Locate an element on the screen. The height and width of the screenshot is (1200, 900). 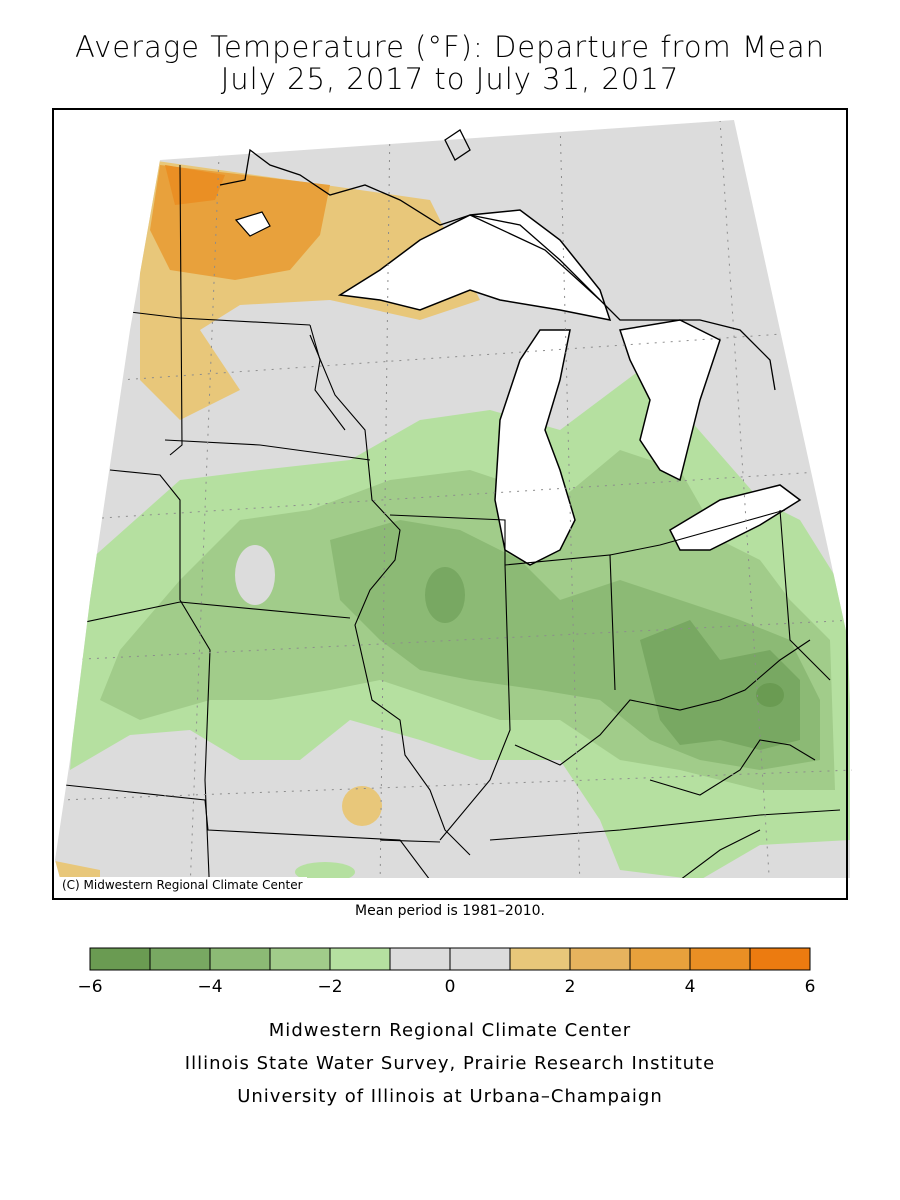
warm-region-southwest is located at coordinates (77, 869).